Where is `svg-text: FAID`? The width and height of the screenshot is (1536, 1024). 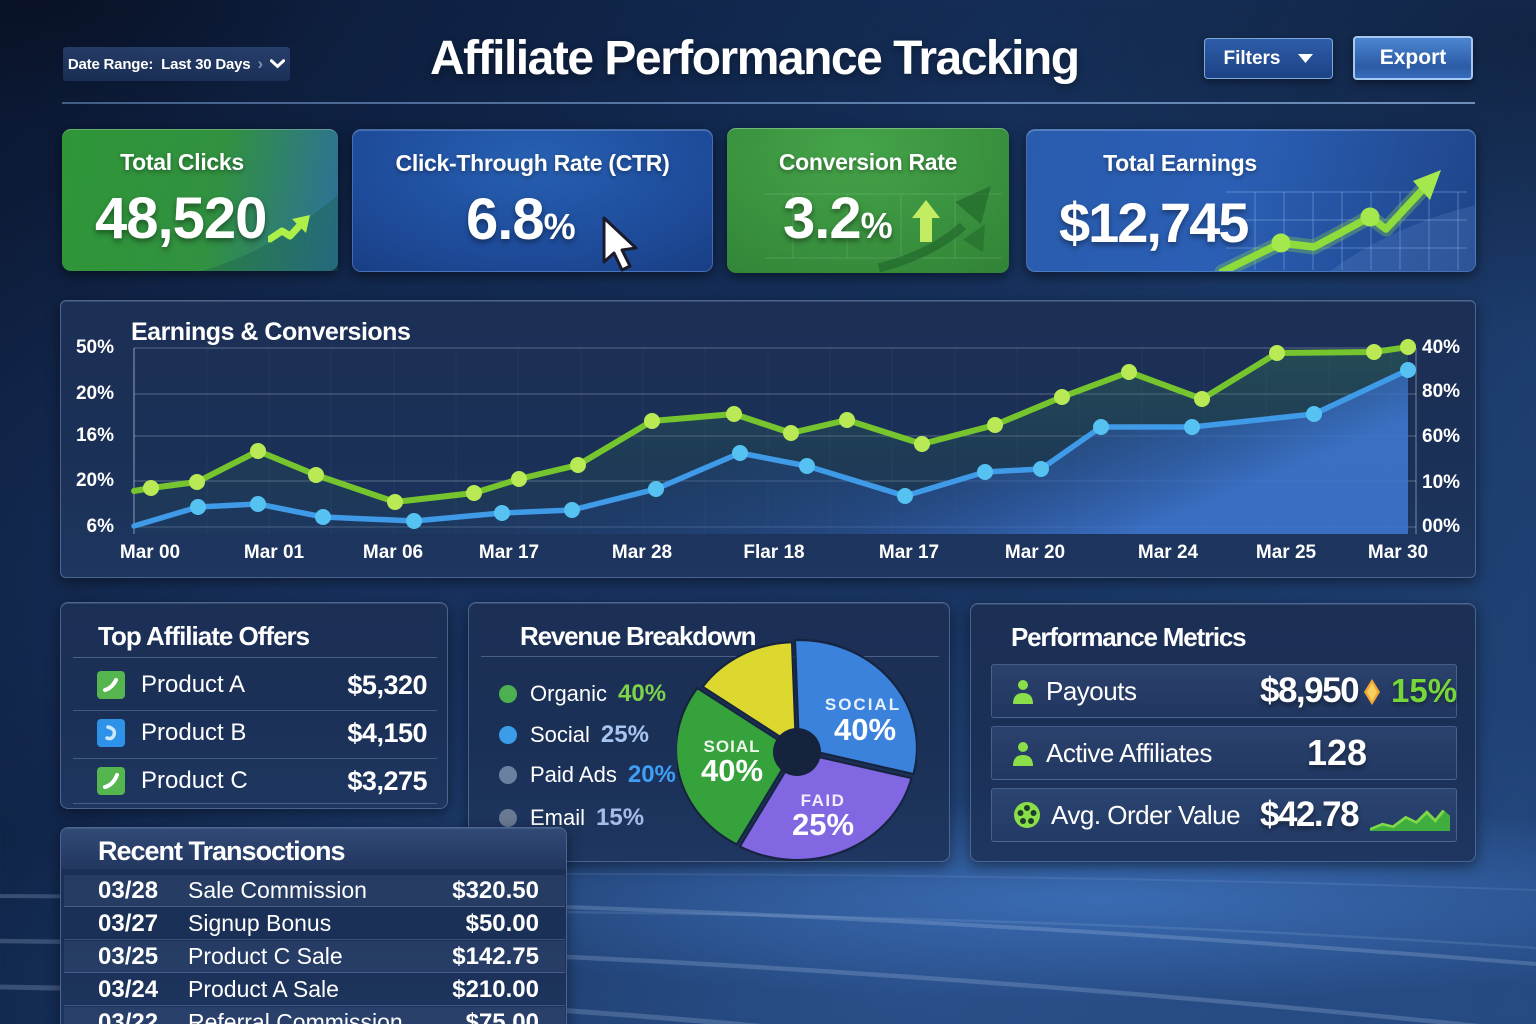 svg-text: FAID is located at coordinates (823, 800).